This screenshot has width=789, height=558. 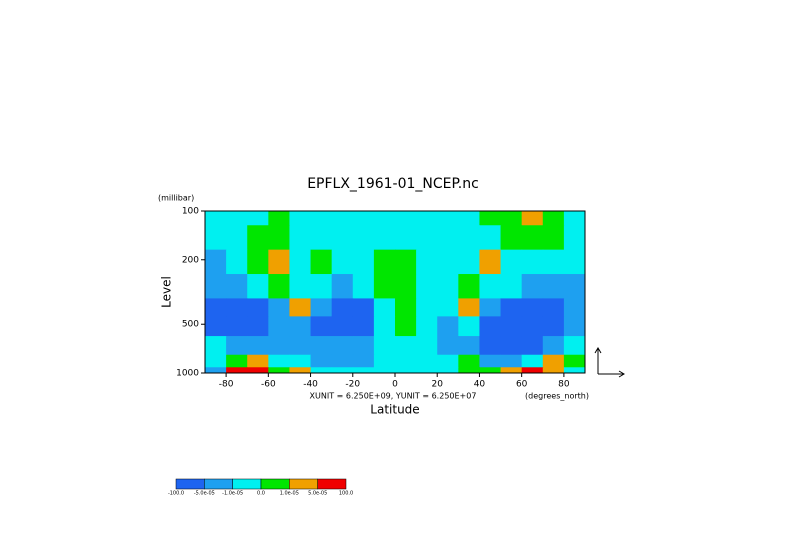 What do you see at coordinates (190, 260) in the screenshot?
I see `y-tick-label: 200` at bounding box center [190, 260].